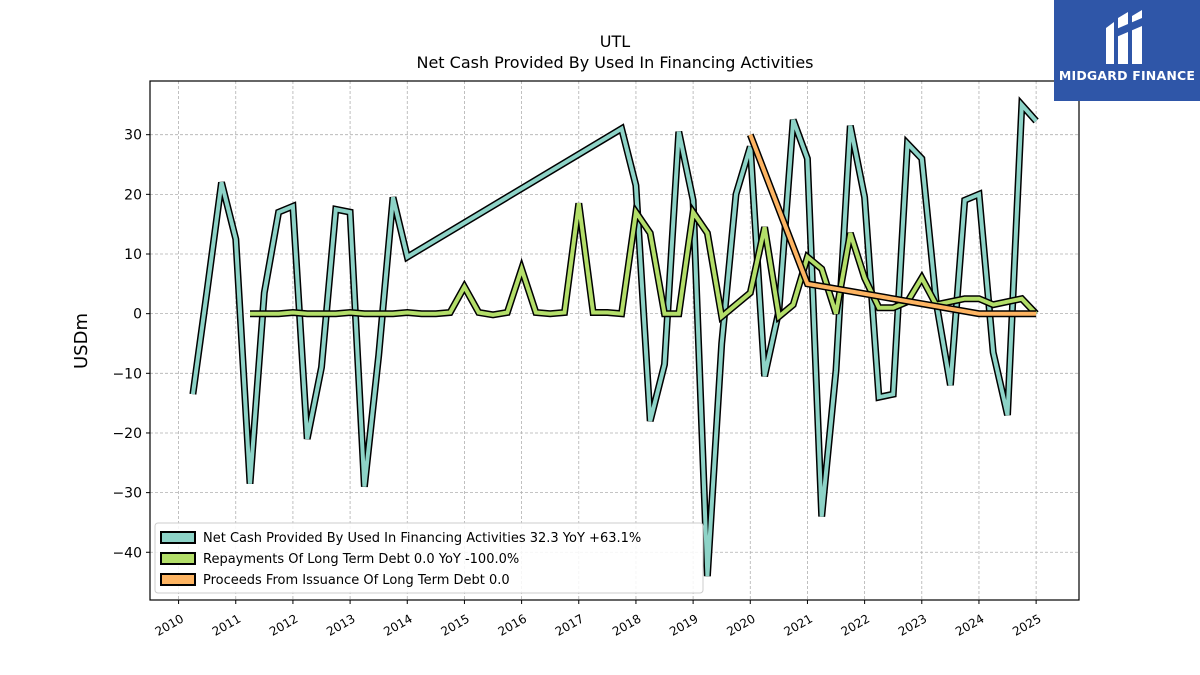 The width and height of the screenshot is (1200, 675). What do you see at coordinates (81, 341) in the screenshot?
I see `y-axis-label: USDm` at bounding box center [81, 341].